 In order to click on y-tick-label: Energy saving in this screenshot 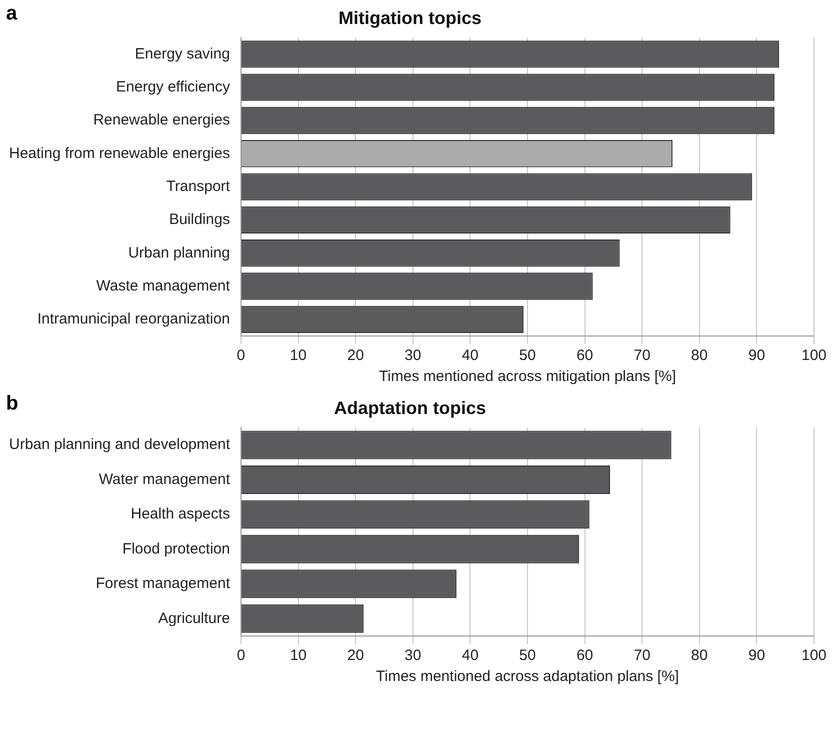, I will do `click(182, 53)`.